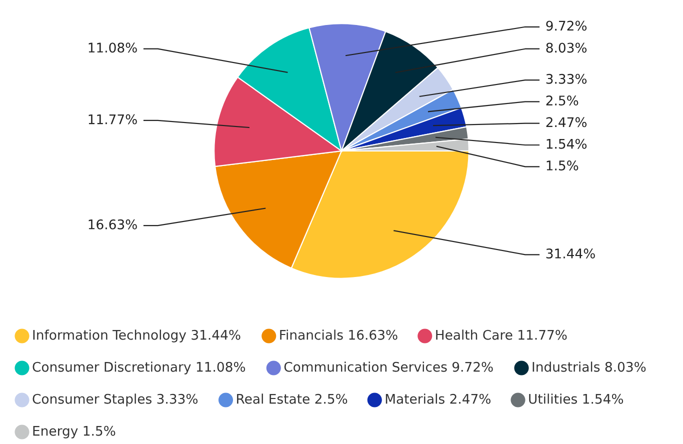 The width and height of the screenshot is (683, 444). What do you see at coordinates (339, 335) in the screenshot?
I see `legend-label: Financials 16.63%` at bounding box center [339, 335].